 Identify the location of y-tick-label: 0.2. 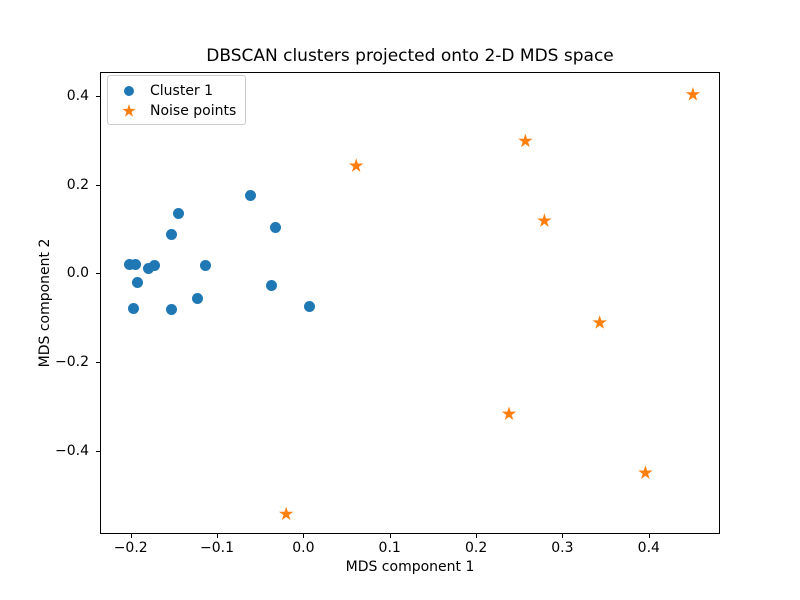
(77, 184).